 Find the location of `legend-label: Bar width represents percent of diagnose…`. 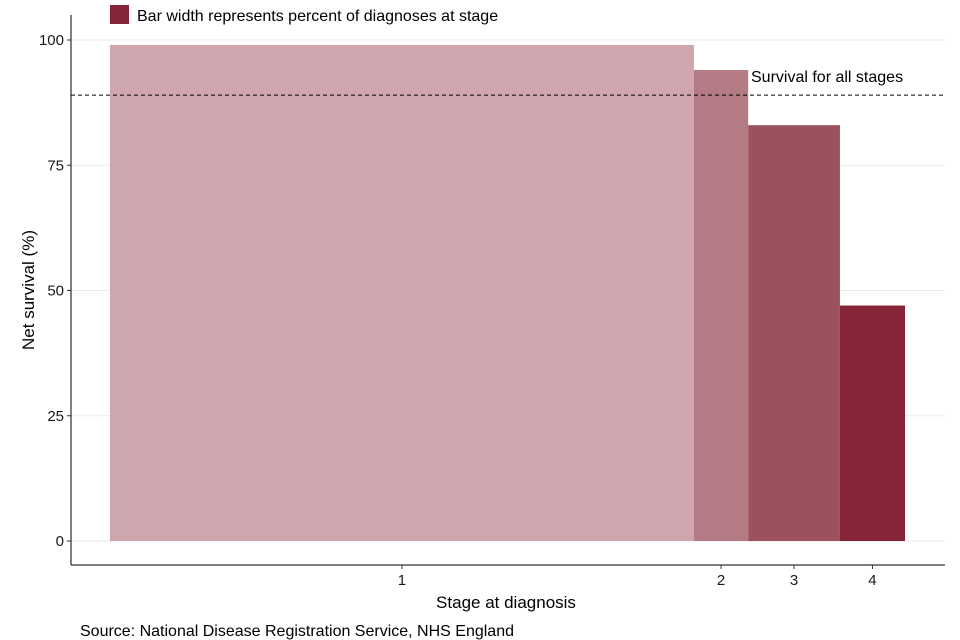

legend-label: Bar width represents percent of diagnose… is located at coordinates (317, 16).